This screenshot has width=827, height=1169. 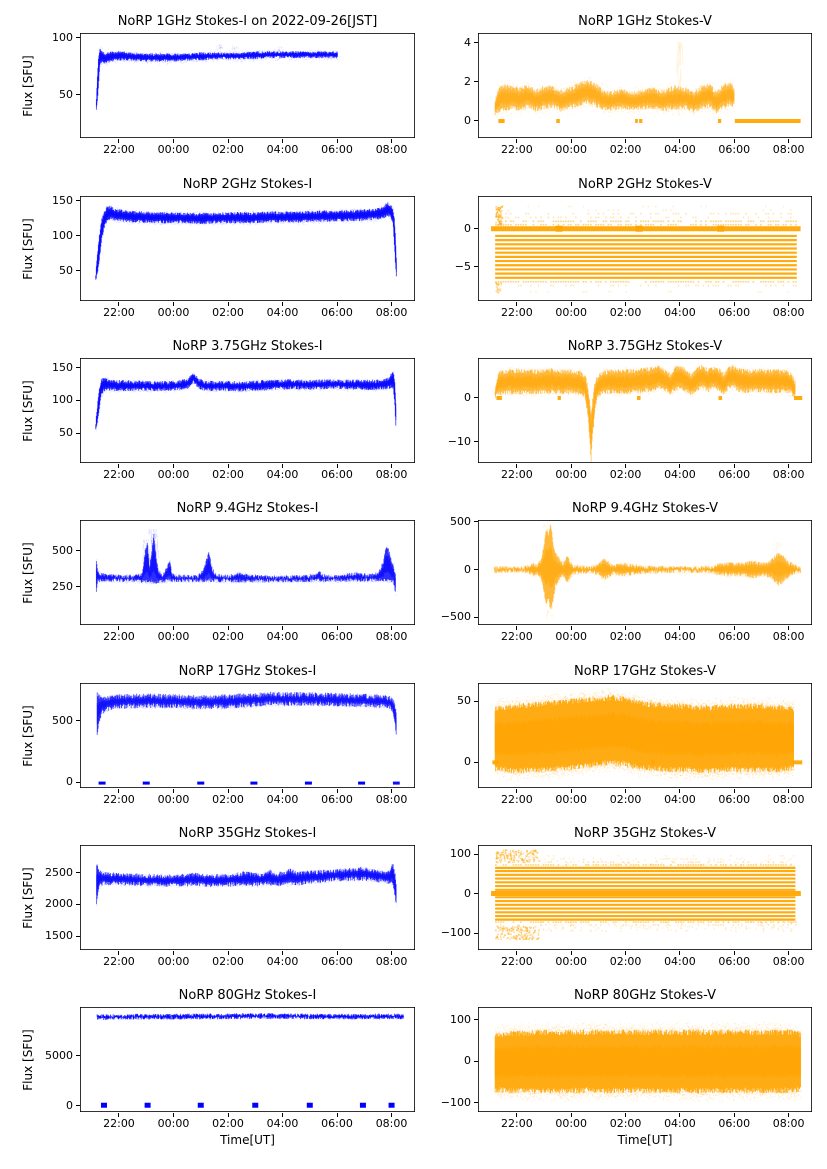 What do you see at coordinates (66, 432) in the screenshot?
I see `y-tick-label: 50` at bounding box center [66, 432].